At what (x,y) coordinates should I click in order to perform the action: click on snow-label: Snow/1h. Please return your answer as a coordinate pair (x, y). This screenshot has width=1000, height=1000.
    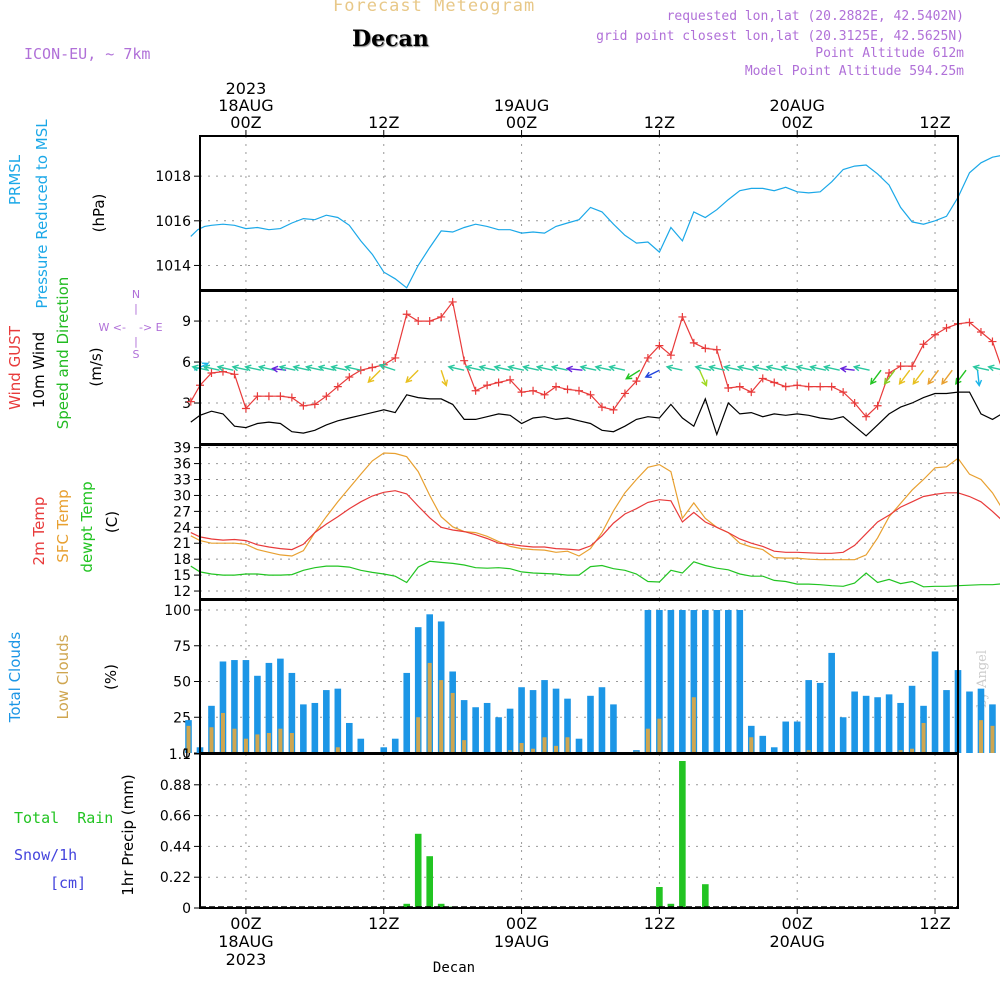
    Looking at the image, I should click on (45, 855).